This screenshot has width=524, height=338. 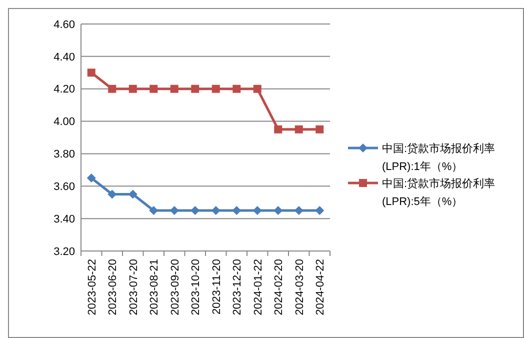 I want to click on x-tick-label: 2023-06-20, so click(x=113, y=287).